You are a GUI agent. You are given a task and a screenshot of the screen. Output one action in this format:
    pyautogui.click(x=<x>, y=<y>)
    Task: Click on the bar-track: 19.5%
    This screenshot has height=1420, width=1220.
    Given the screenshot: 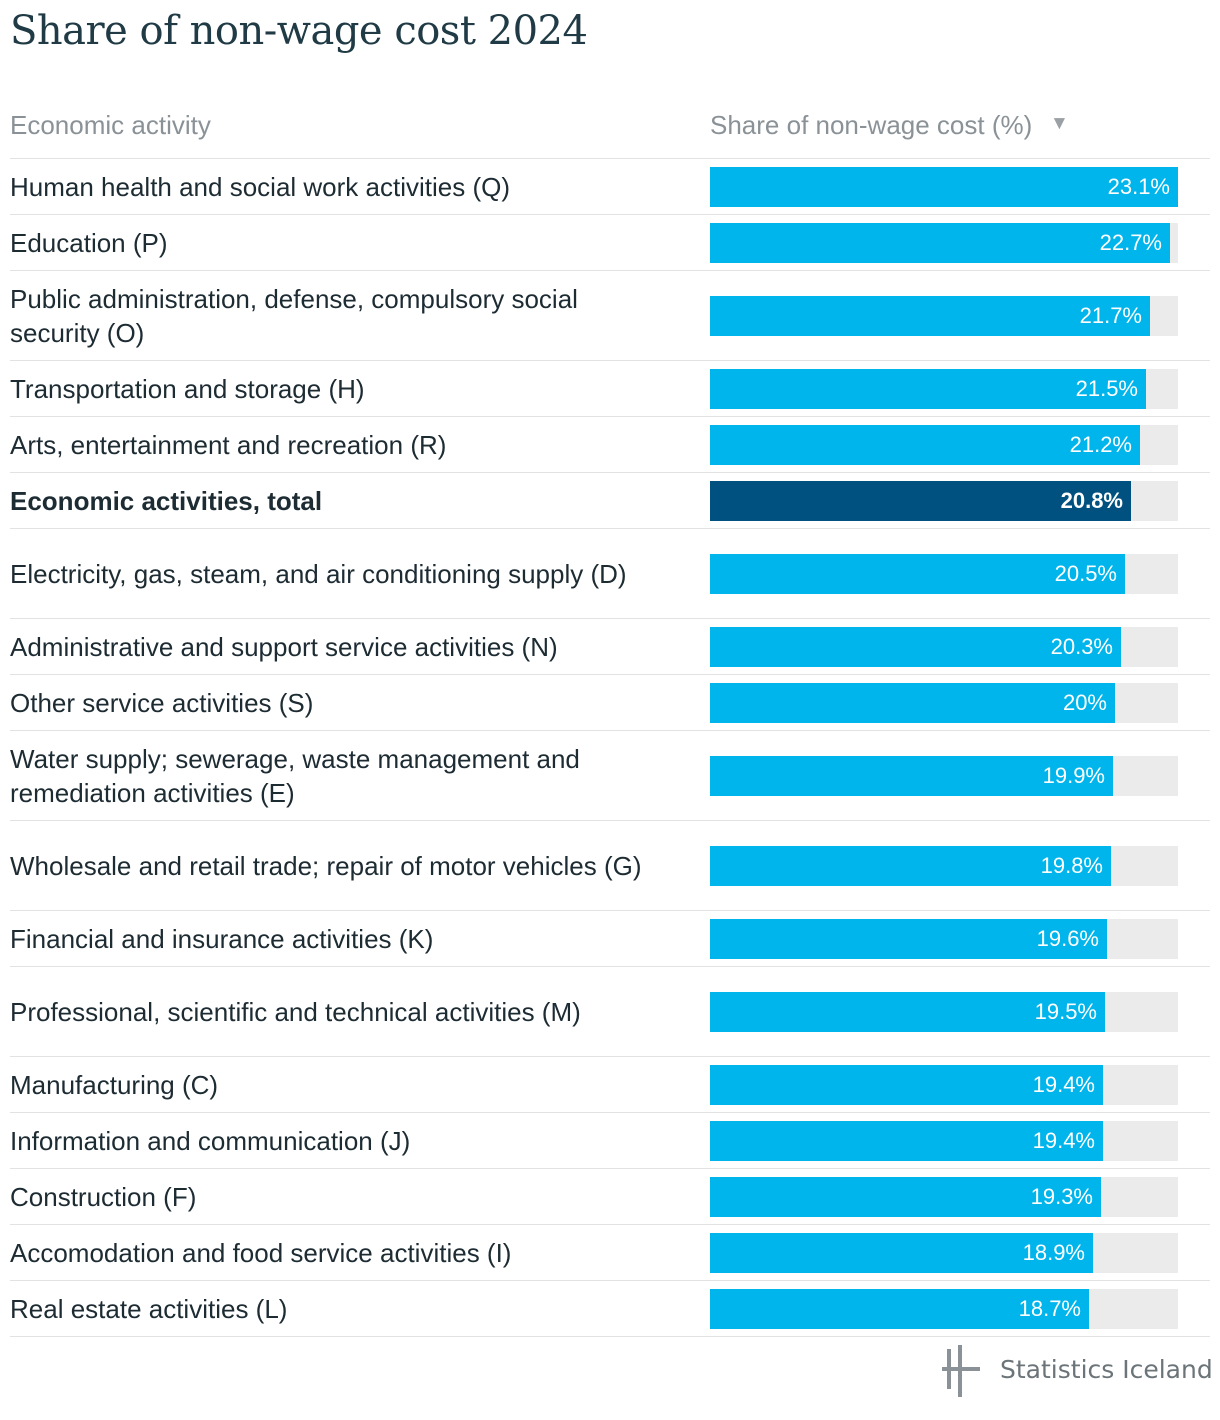 What is the action you would take?
    pyautogui.click(x=944, y=1011)
    